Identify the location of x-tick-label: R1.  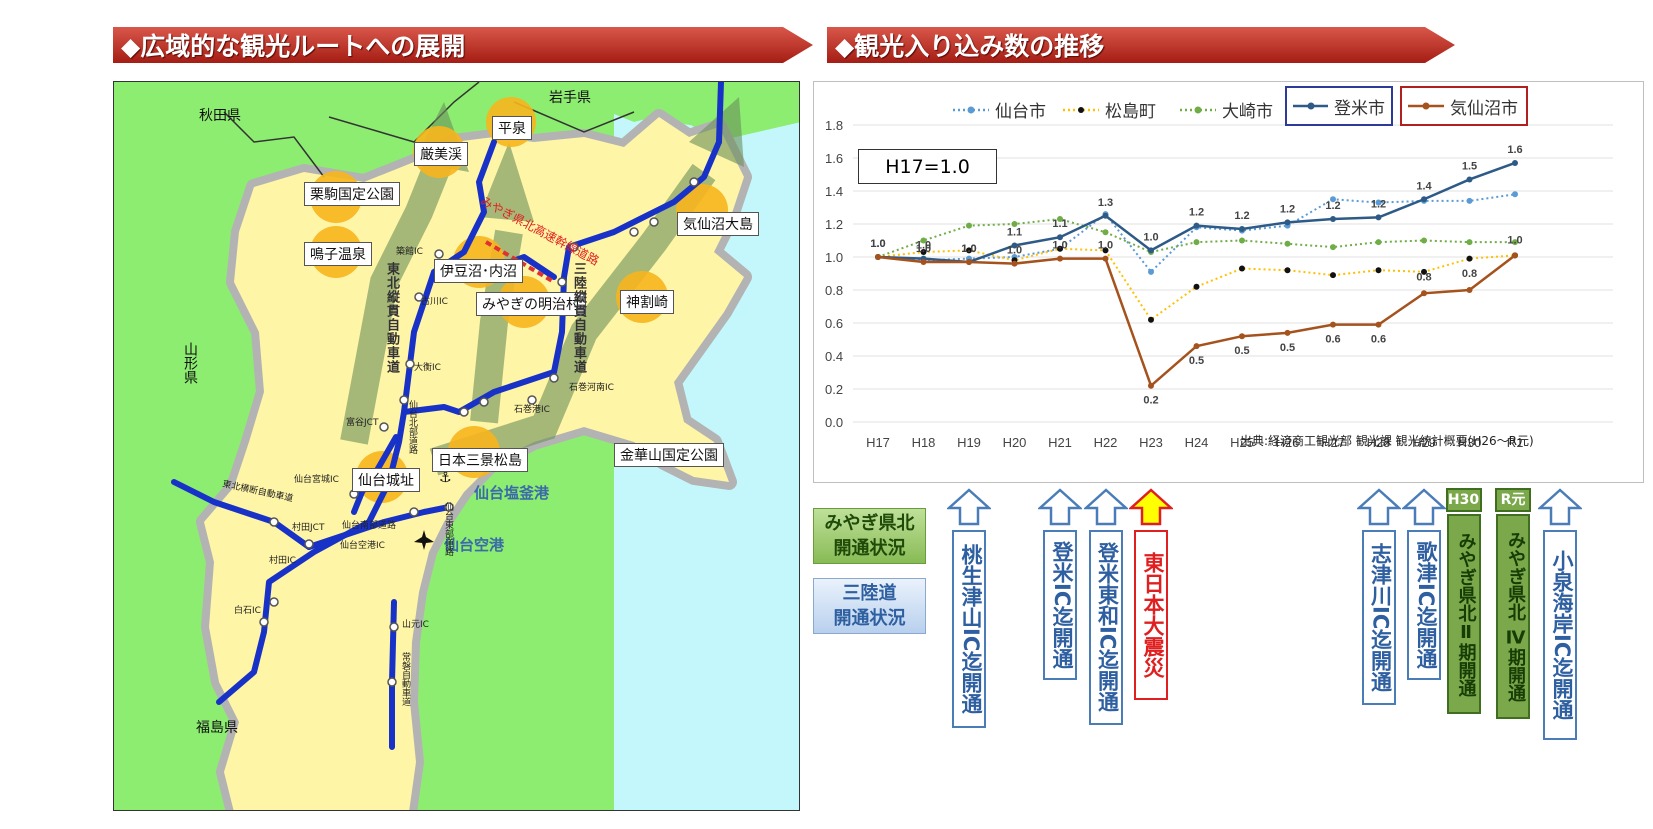
(1515, 442).